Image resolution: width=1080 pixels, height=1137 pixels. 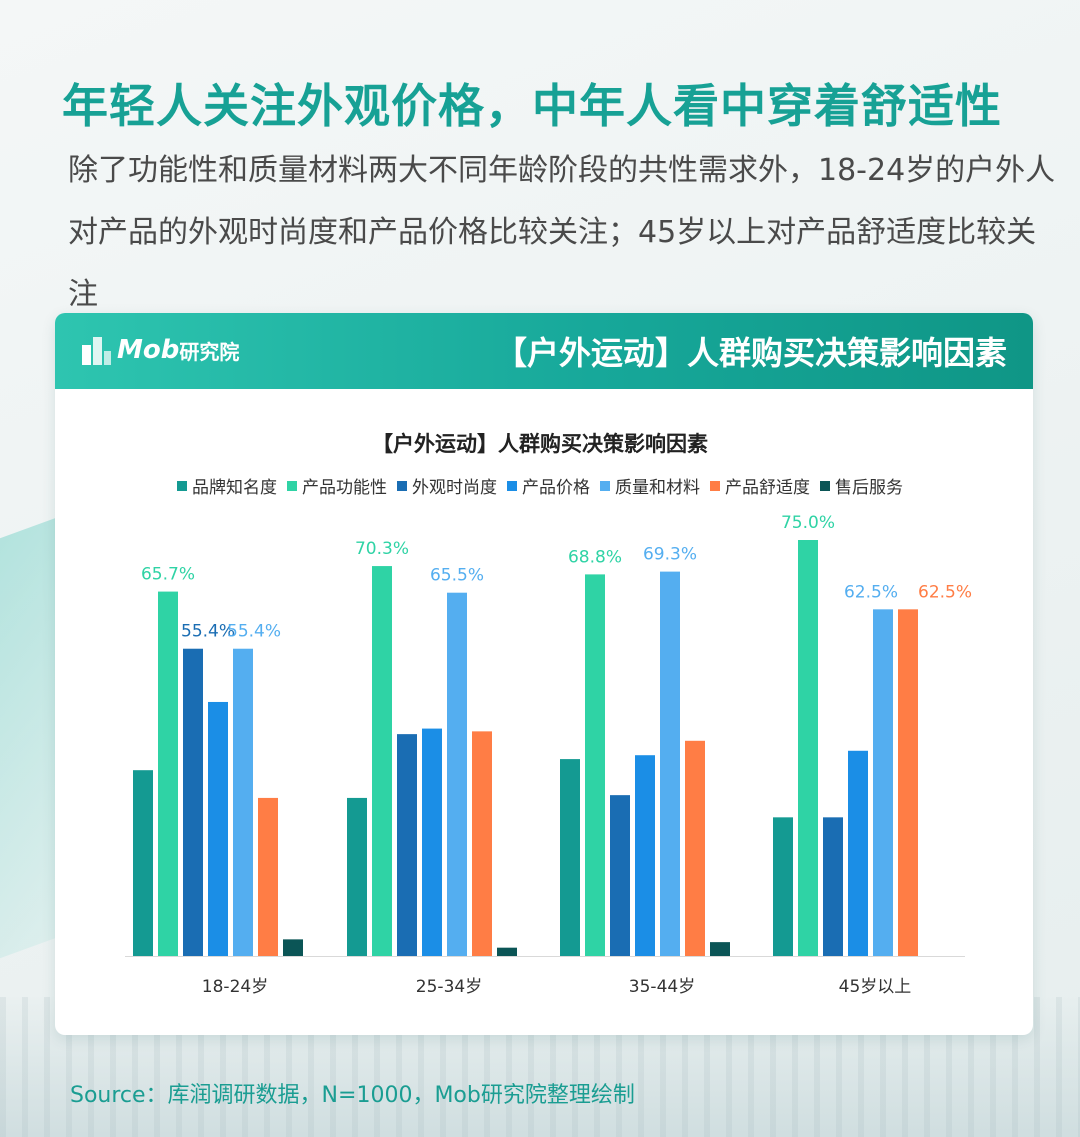 What do you see at coordinates (750, 353) in the screenshot?
I see `card-header-title: 【户外运动】人群购买决策影响因素` at bounding box center [750, 353].